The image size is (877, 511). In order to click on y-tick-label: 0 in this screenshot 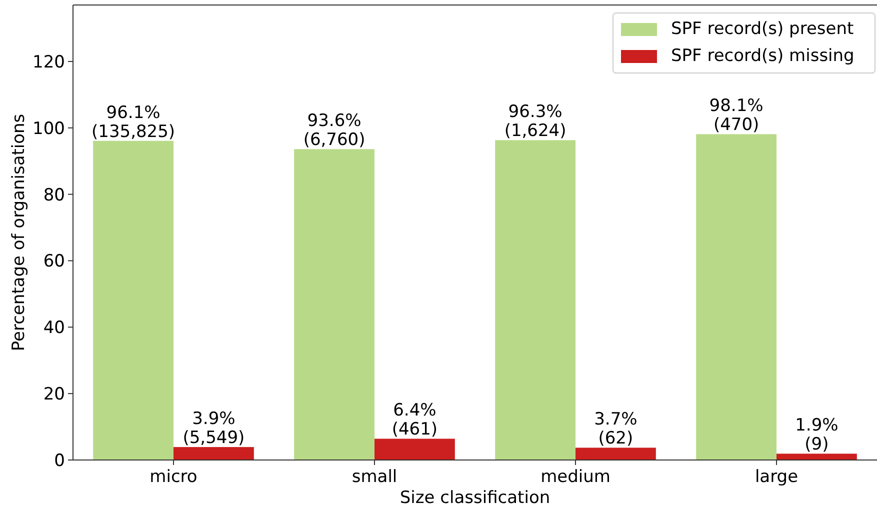, I will do `click(59, 460)`.